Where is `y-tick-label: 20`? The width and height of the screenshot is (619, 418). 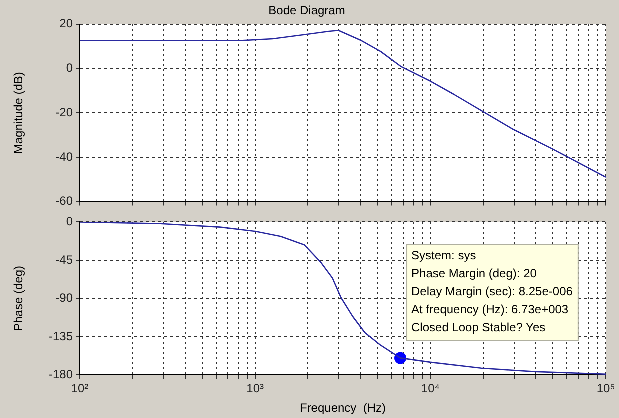 y-tick-label: 20 is located at coordinates (67, 23).